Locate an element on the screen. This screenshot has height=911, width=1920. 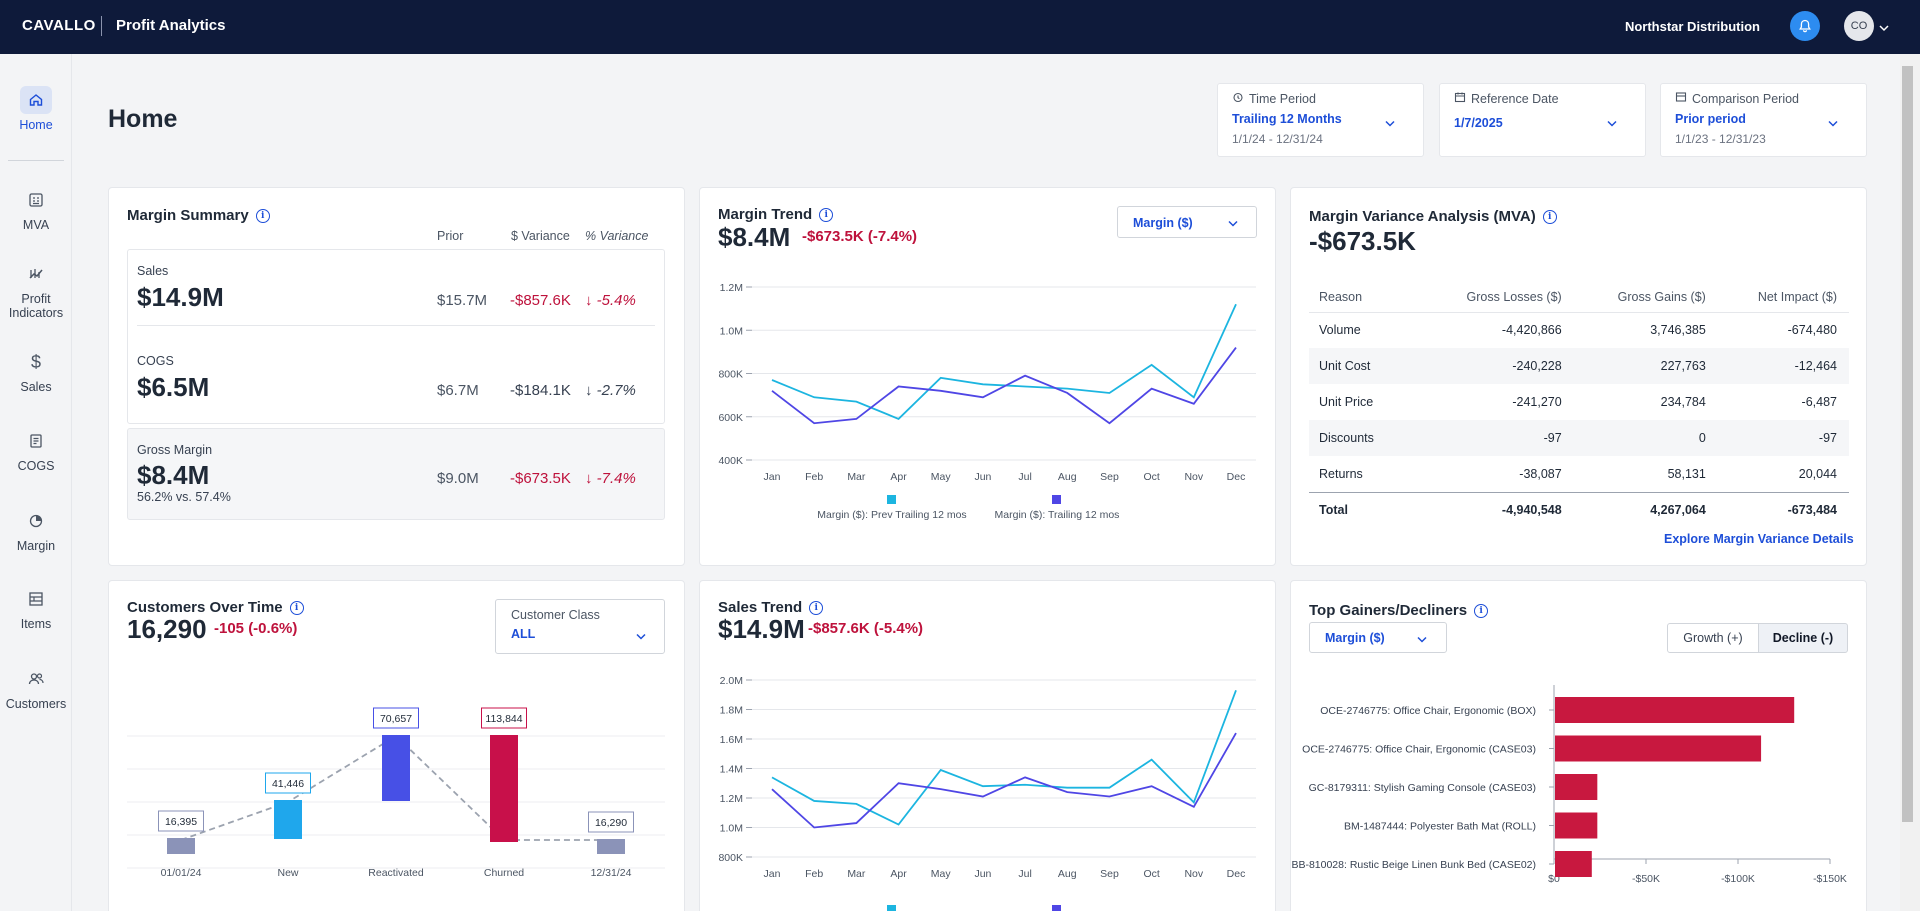
toggle-growth: Growth (+) is located at coordinates (1713, 638).